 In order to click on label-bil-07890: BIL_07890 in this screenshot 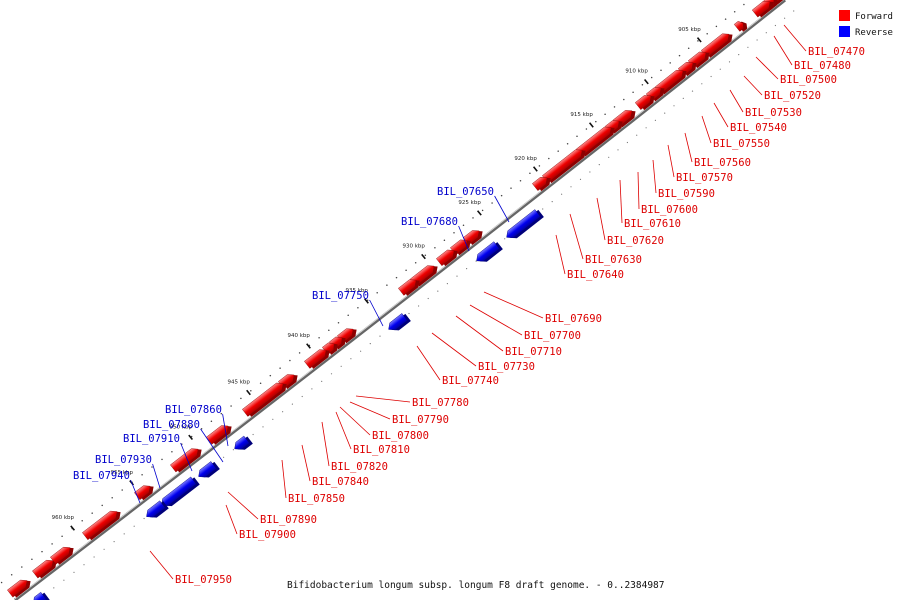, I will do `click(288, 520)`.